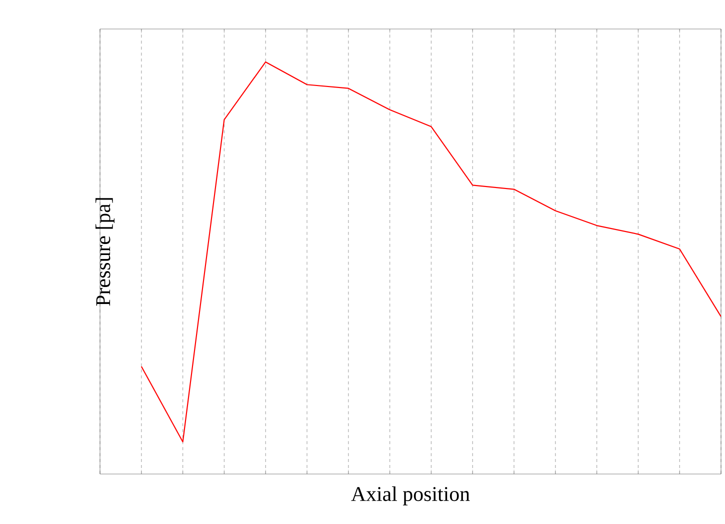  Describe the element at coordinates (410, 496) in the screenshot. I see `x-axis-title: Axial position` at that location.